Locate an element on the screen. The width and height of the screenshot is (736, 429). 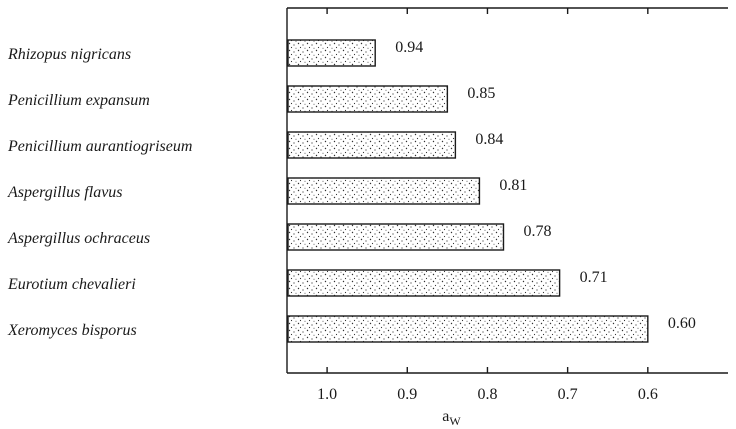
category-label: Xeromyces bisporus is located at coordinates (72, 330).